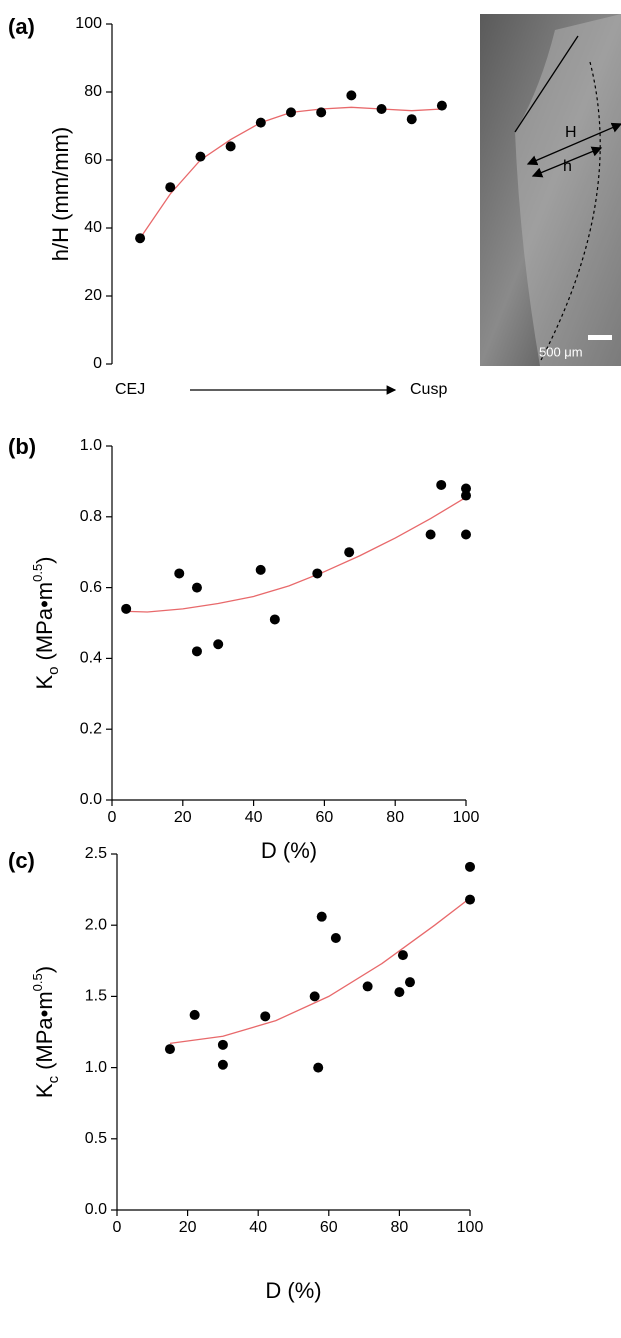 The height and width of the screenshot is (1338, 621). Describe the element at coordinates (97, 363) in the screenshot. I see `y-tick-label: 0` at that location.